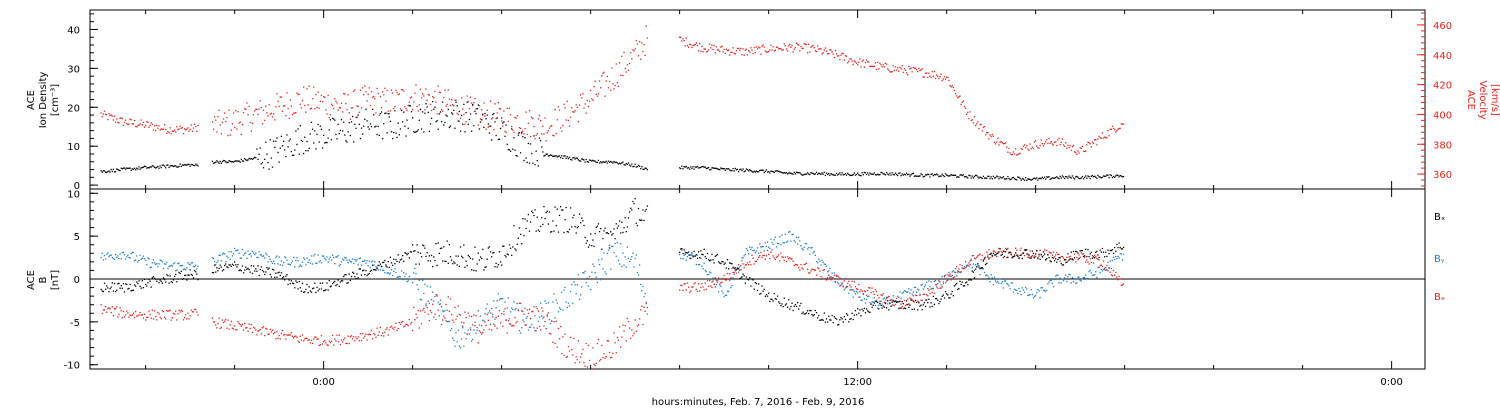 This screenshot has width=1500, height=410. What do you see at coordinates (72, 366) in the screenshot?
I see `bottom-left-tick-label: -10` at bounding box center [72, 366].